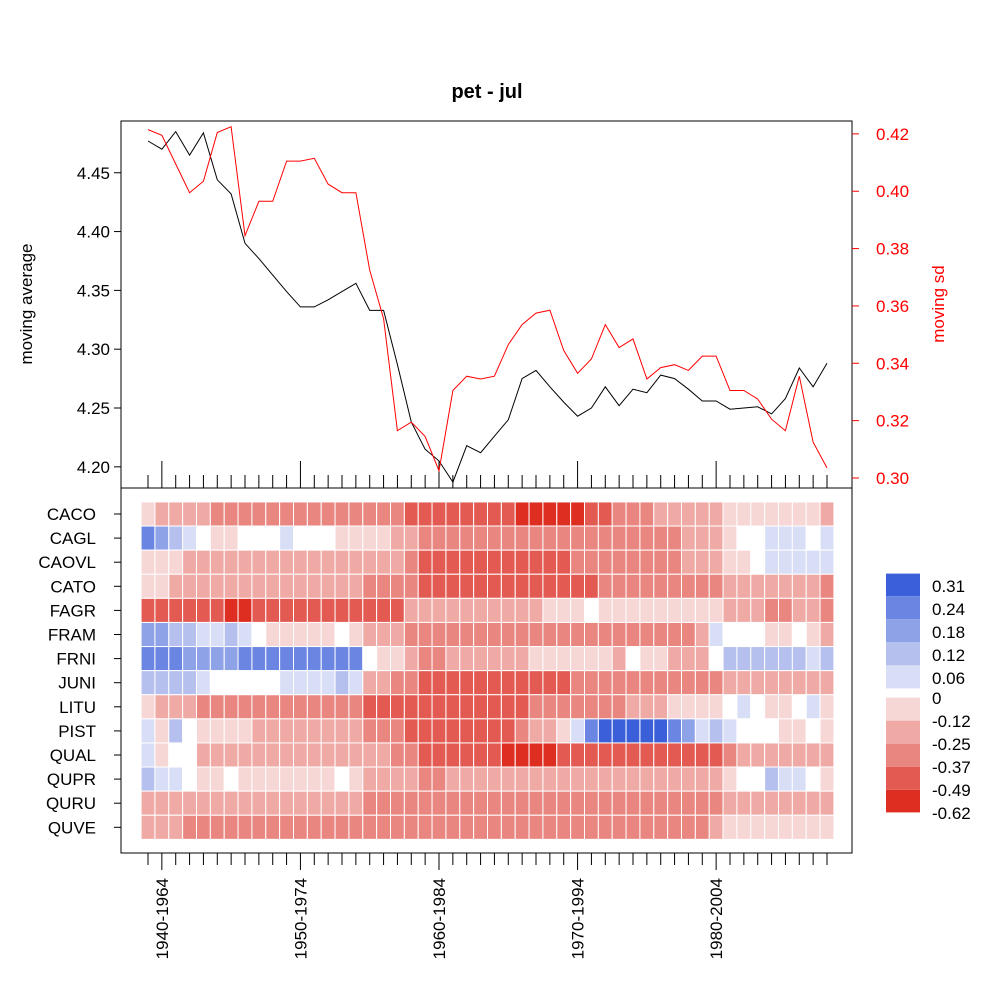 The width and height of the screenshot is (998, 998). What do you see at coordinates (73, 586) in the screenshot?
I see `heatmap-row-label: CATO` at bounding box center [73, 586].